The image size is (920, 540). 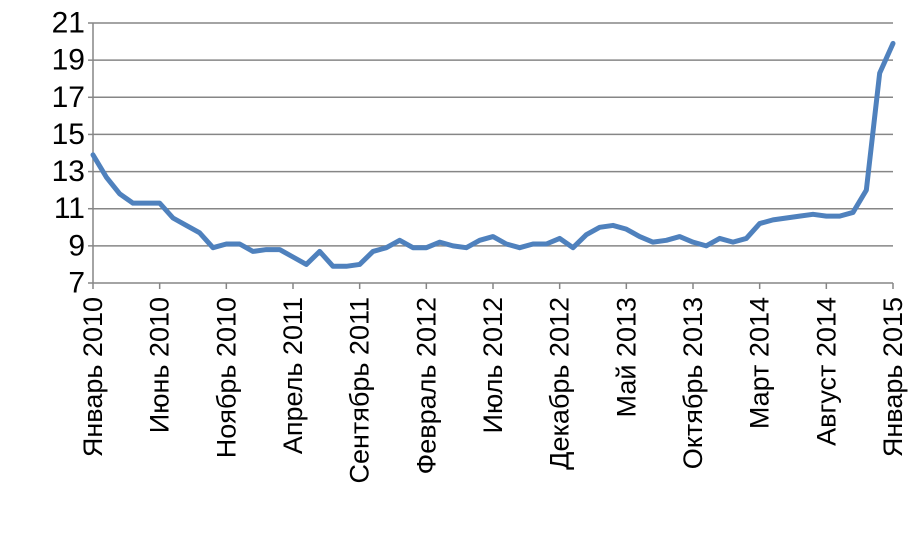 What do you see at coordinates (68, 60) in the screenshot?
I see `y-tick-label: 19` at bounding box center [68, 60].